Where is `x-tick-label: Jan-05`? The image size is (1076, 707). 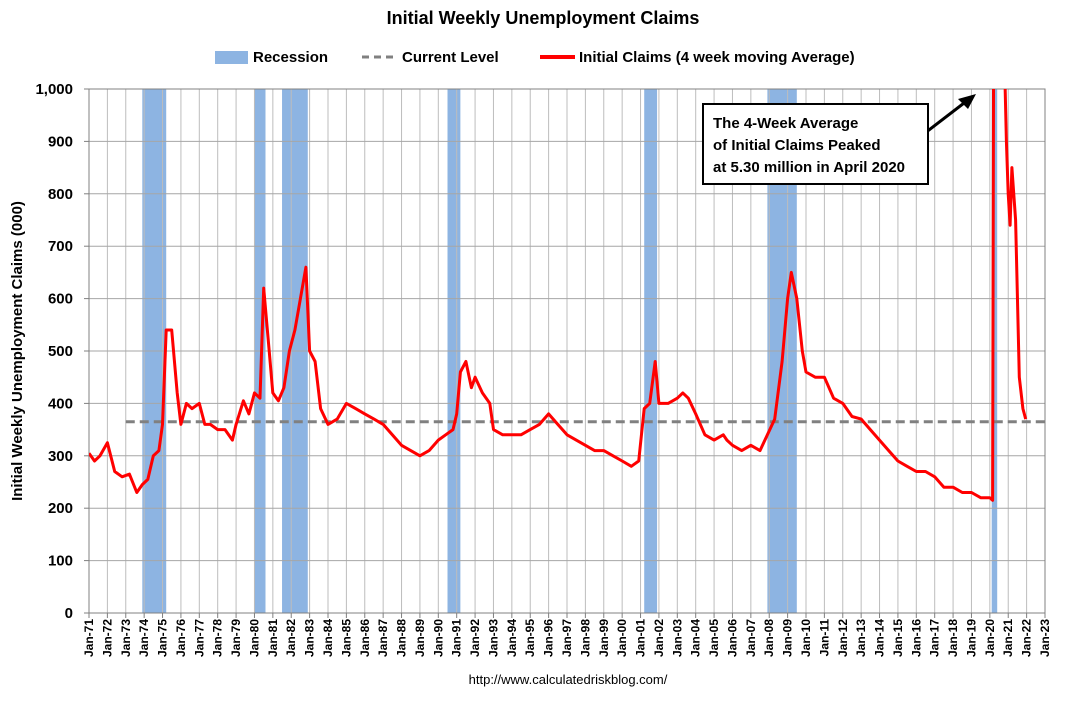
x-tick-label: Jan-05 is located at coordinates (714, 638).